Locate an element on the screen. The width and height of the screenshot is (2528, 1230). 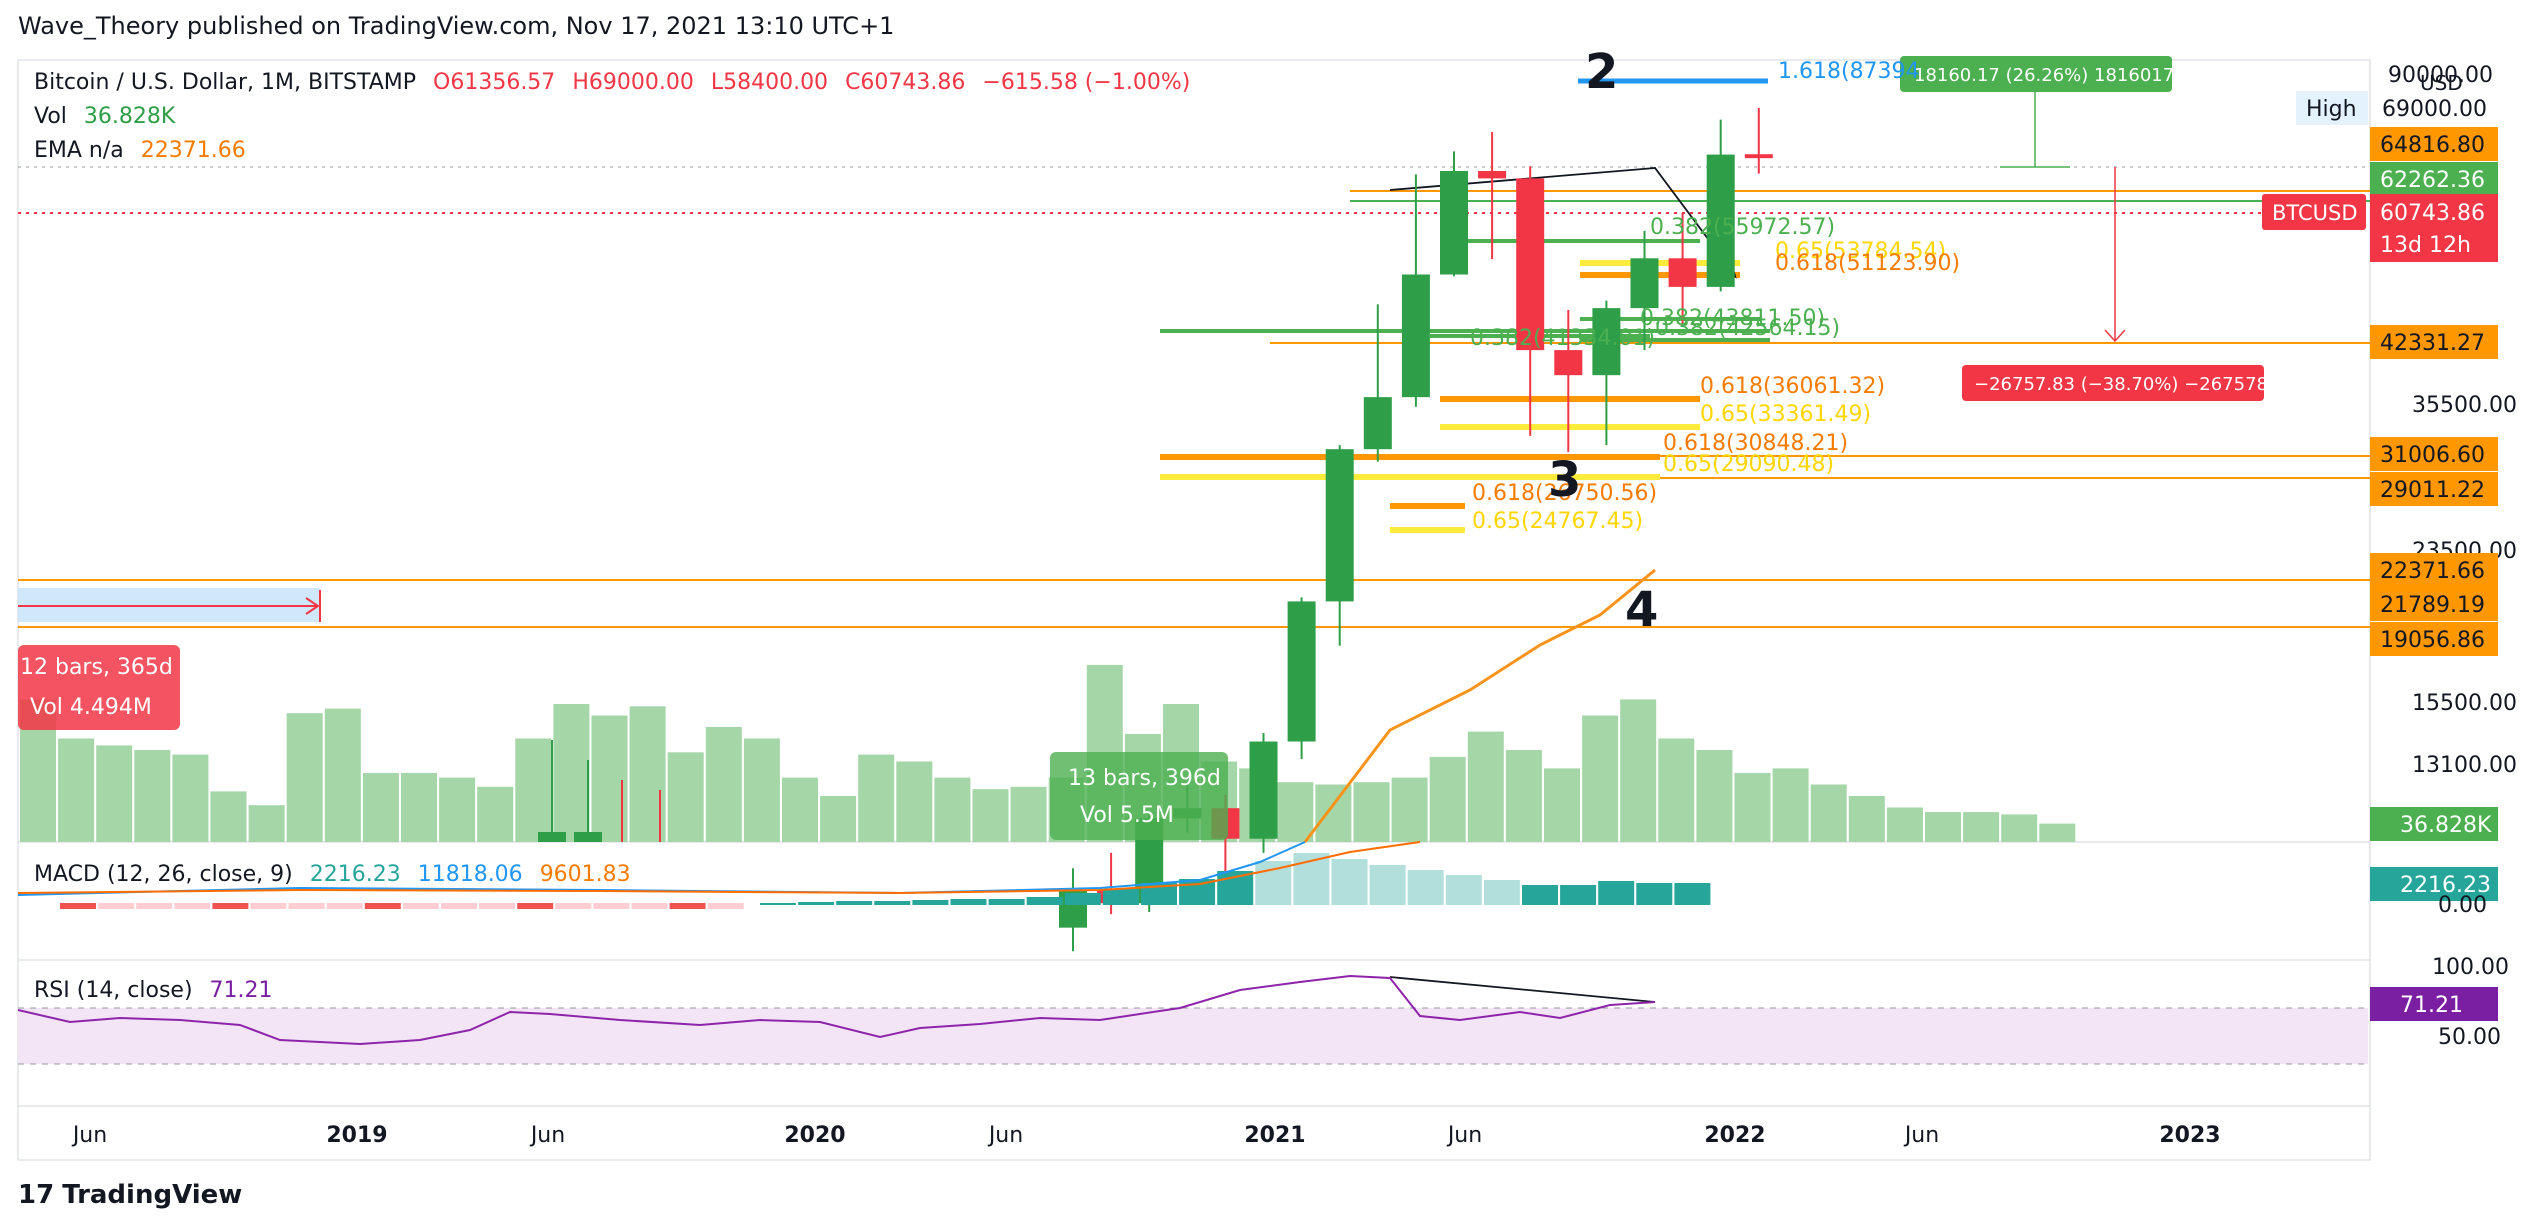
rsi-value: 71.21 is located at coordinates (241, 990).